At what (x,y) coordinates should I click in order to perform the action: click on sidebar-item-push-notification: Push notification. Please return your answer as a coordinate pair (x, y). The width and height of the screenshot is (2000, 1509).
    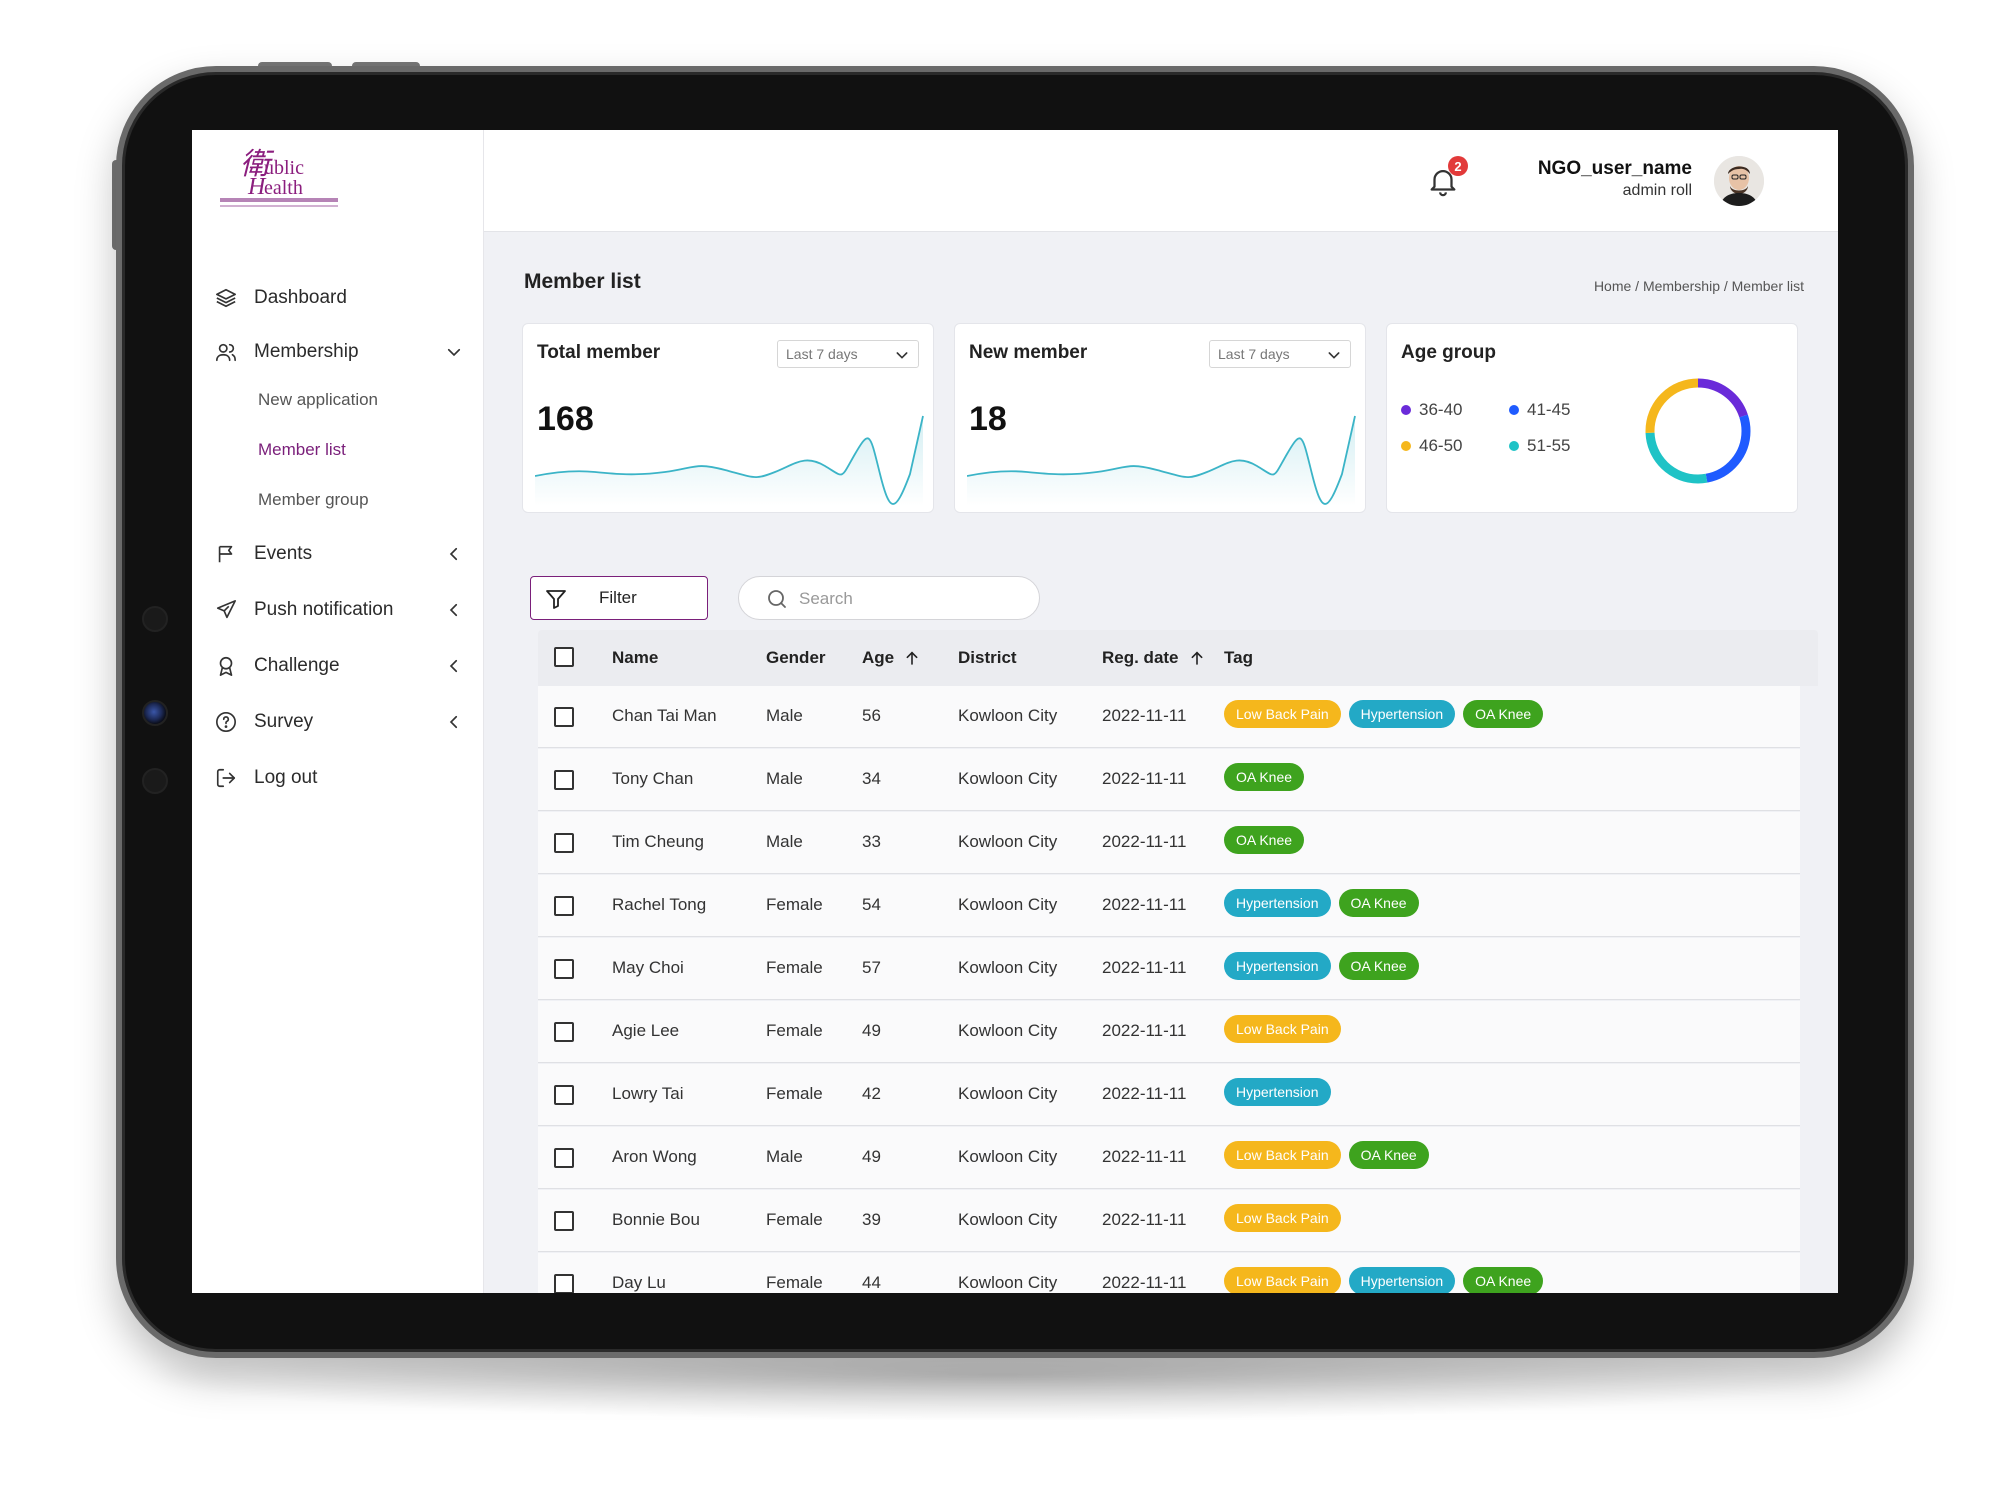
    Looking at the image, I should click on (339, 610).